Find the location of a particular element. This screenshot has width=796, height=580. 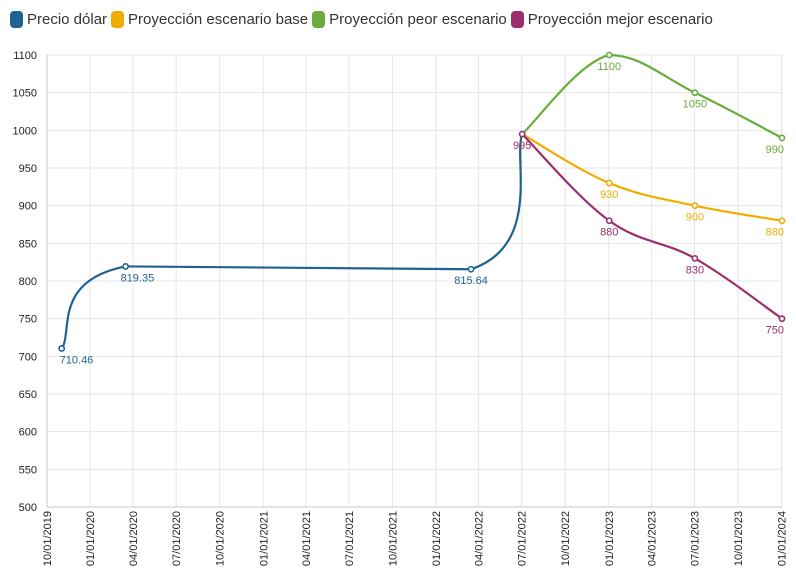

legend-label: Proyección mejor escenario is located at coordinates (620, 19).